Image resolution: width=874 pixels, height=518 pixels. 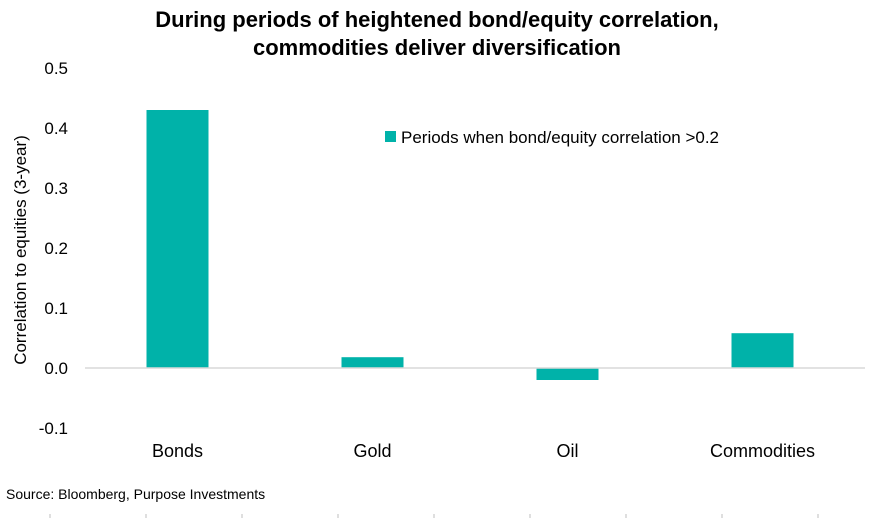 What do you see at coordinates (436, 47) in the screenshot?
I see `chart-title-line-2: commodities deliver diversification` at bounding box center [436, 47].